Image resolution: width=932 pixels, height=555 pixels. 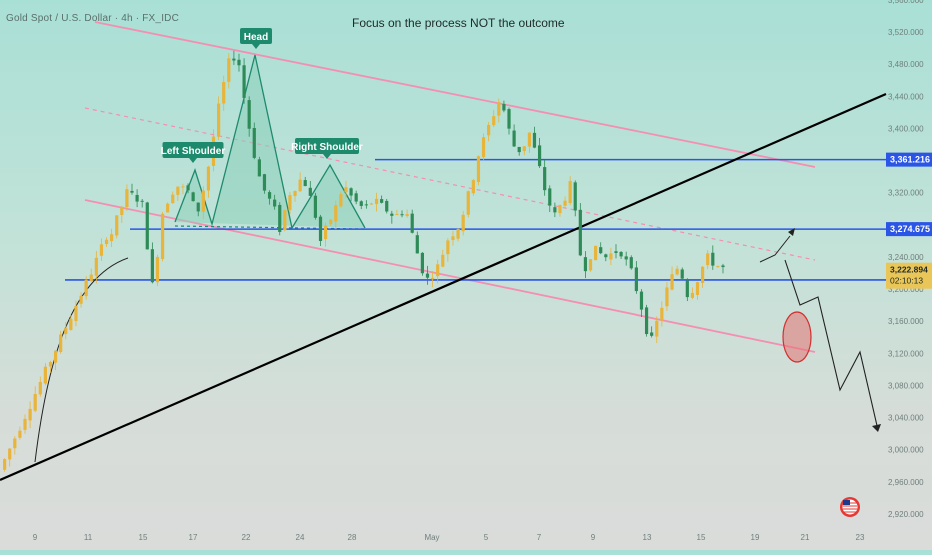 I want to click on pattern-outline, so click(x=270, y=142).